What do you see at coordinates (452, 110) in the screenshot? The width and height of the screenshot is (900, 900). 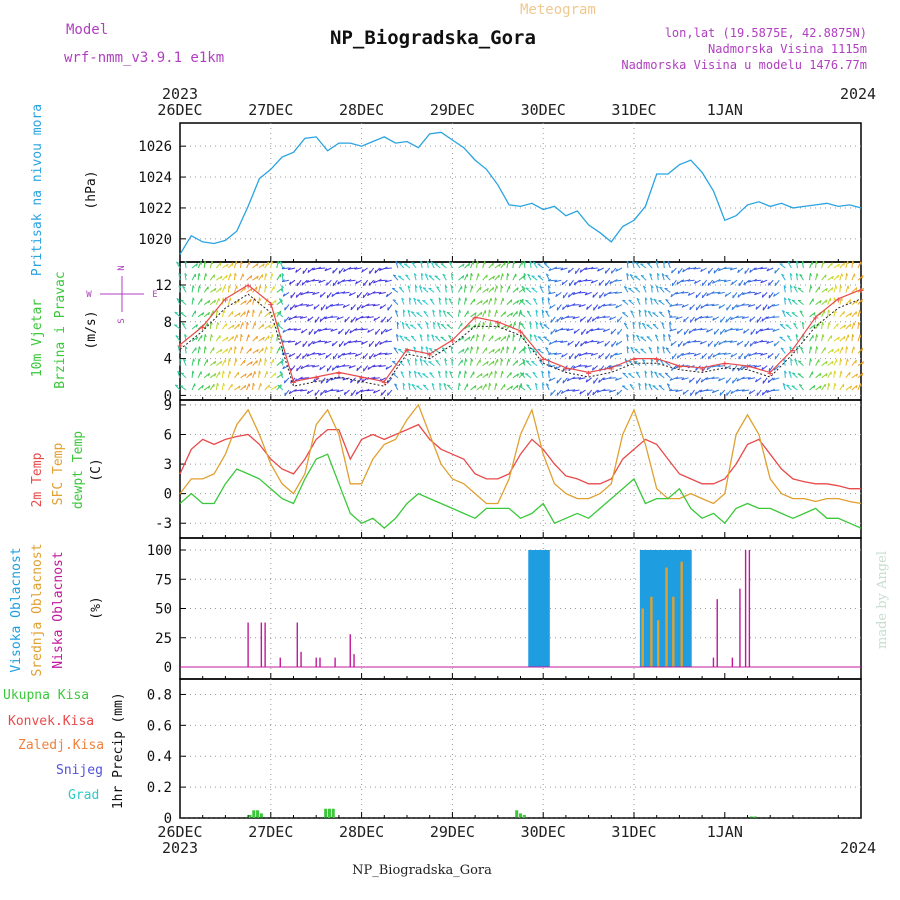 I see `top-day-label: 29DEC` at bounding box center [452, 110].